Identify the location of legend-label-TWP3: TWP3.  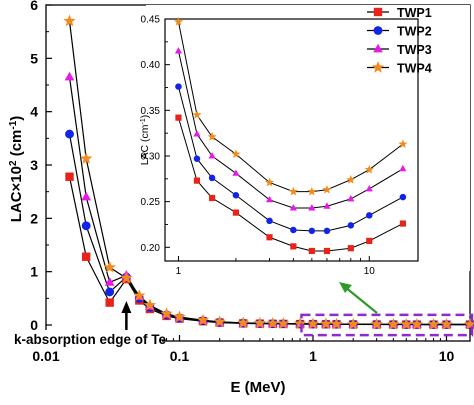
(414, 50).